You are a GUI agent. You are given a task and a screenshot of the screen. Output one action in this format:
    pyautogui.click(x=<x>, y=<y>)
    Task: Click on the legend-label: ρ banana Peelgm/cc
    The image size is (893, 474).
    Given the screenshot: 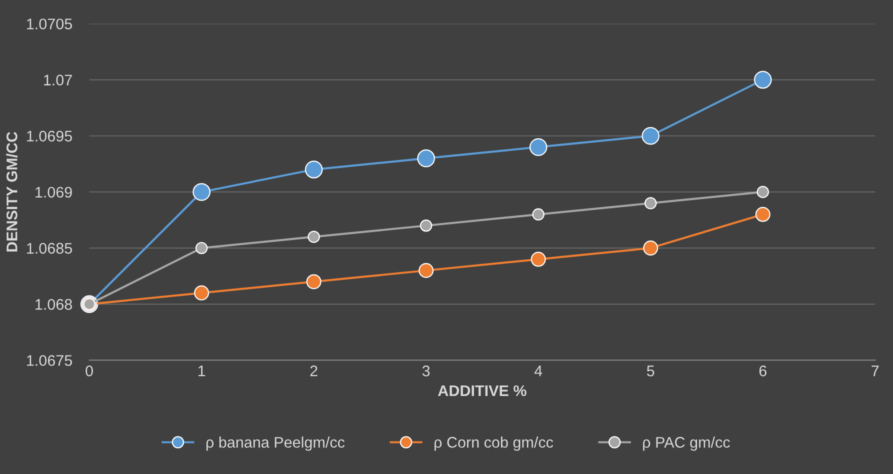 What is the action you would take?
    pyautogui.click(x=275, y=443)
    